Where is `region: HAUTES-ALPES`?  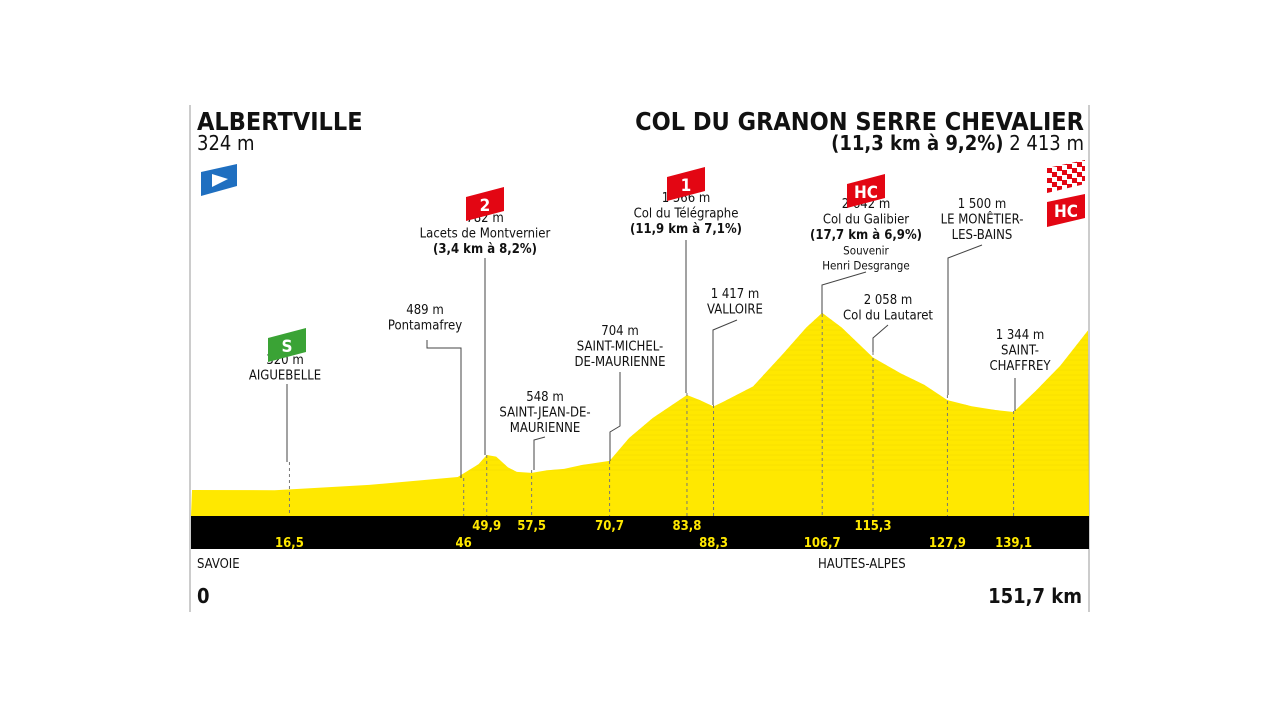 region: HAUTES-ALPES is located at coordinates (862, 564).